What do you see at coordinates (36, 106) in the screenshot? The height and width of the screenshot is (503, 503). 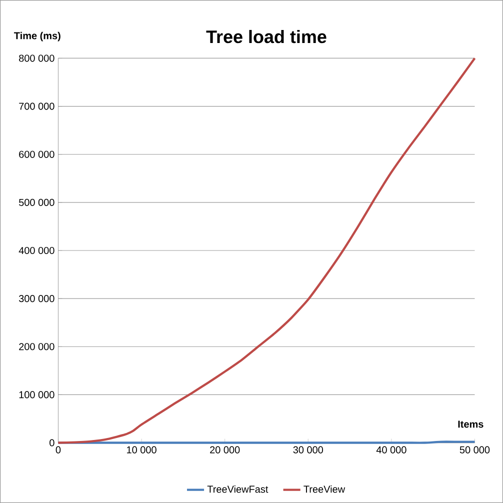 I see `y-tick-label: 700 000` at bounding box center [36, 106].